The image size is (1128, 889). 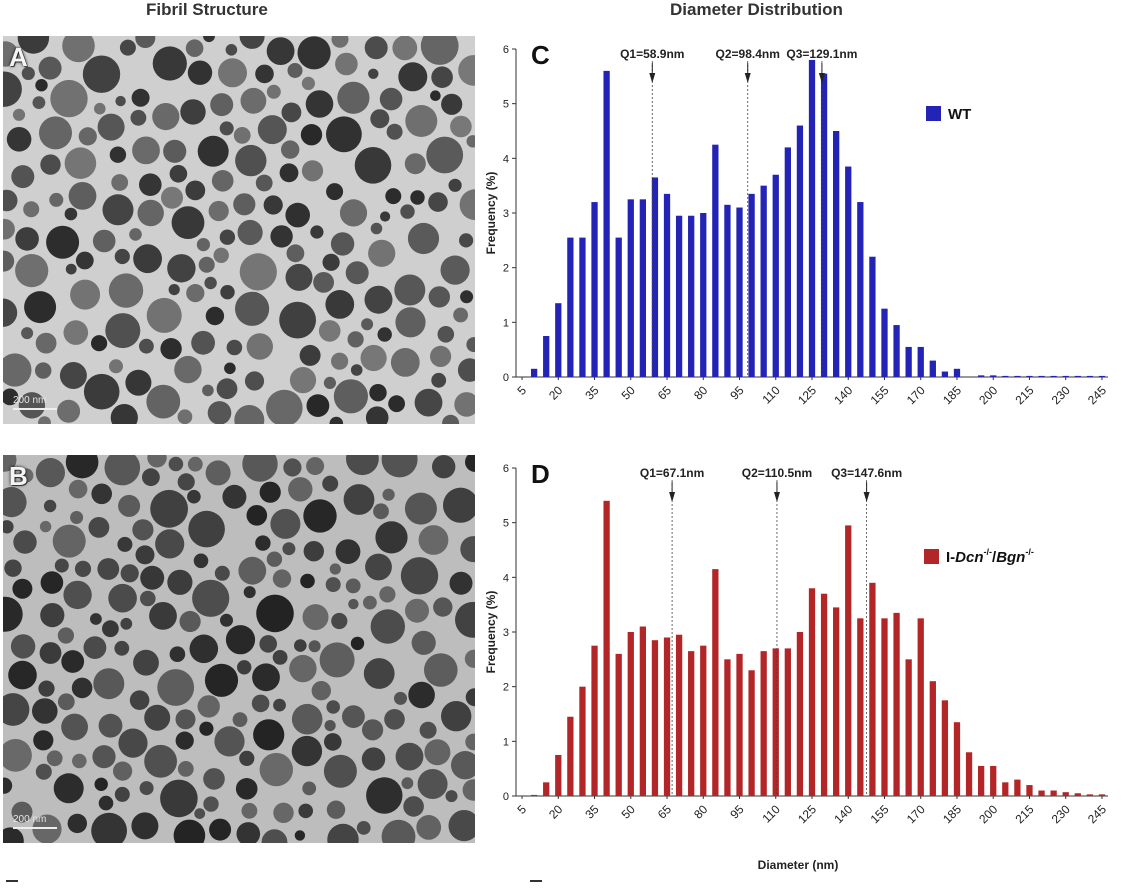 I want to click on x-axis-label: Diameter (nm), so click(x=798, y=865).